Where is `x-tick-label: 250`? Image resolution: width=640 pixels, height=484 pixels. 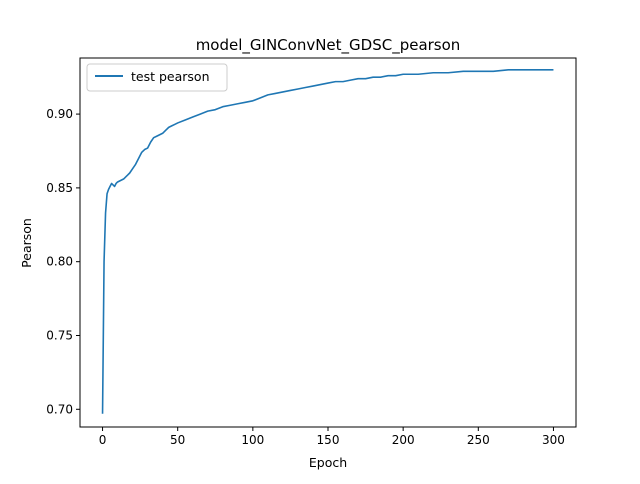
x-tick-label: 250 is located at coordinates (478, 440).